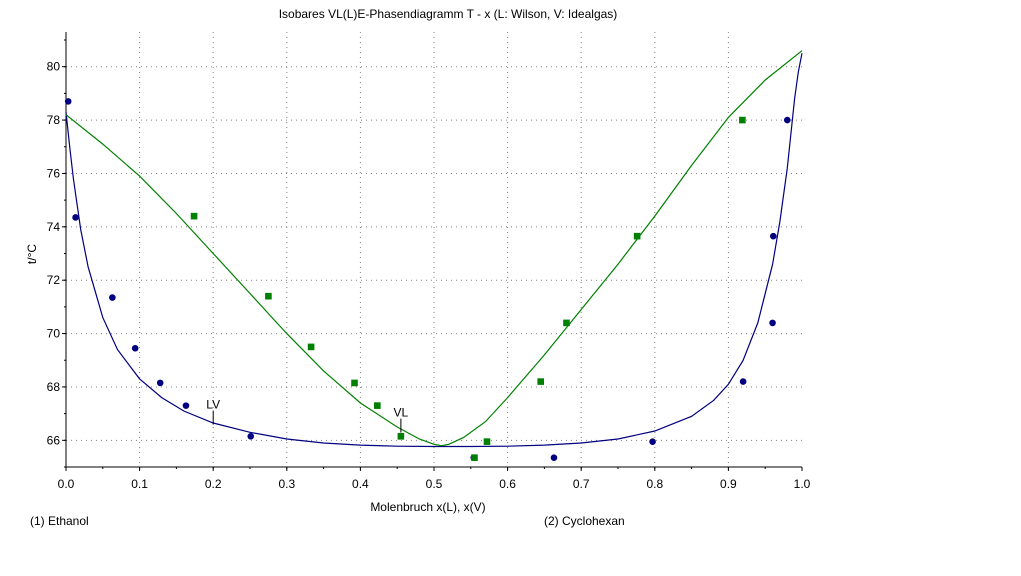  Describe the element at coordinates (434, 484) in the screenshot. I see `x-tick-label: 0.5` at that location.